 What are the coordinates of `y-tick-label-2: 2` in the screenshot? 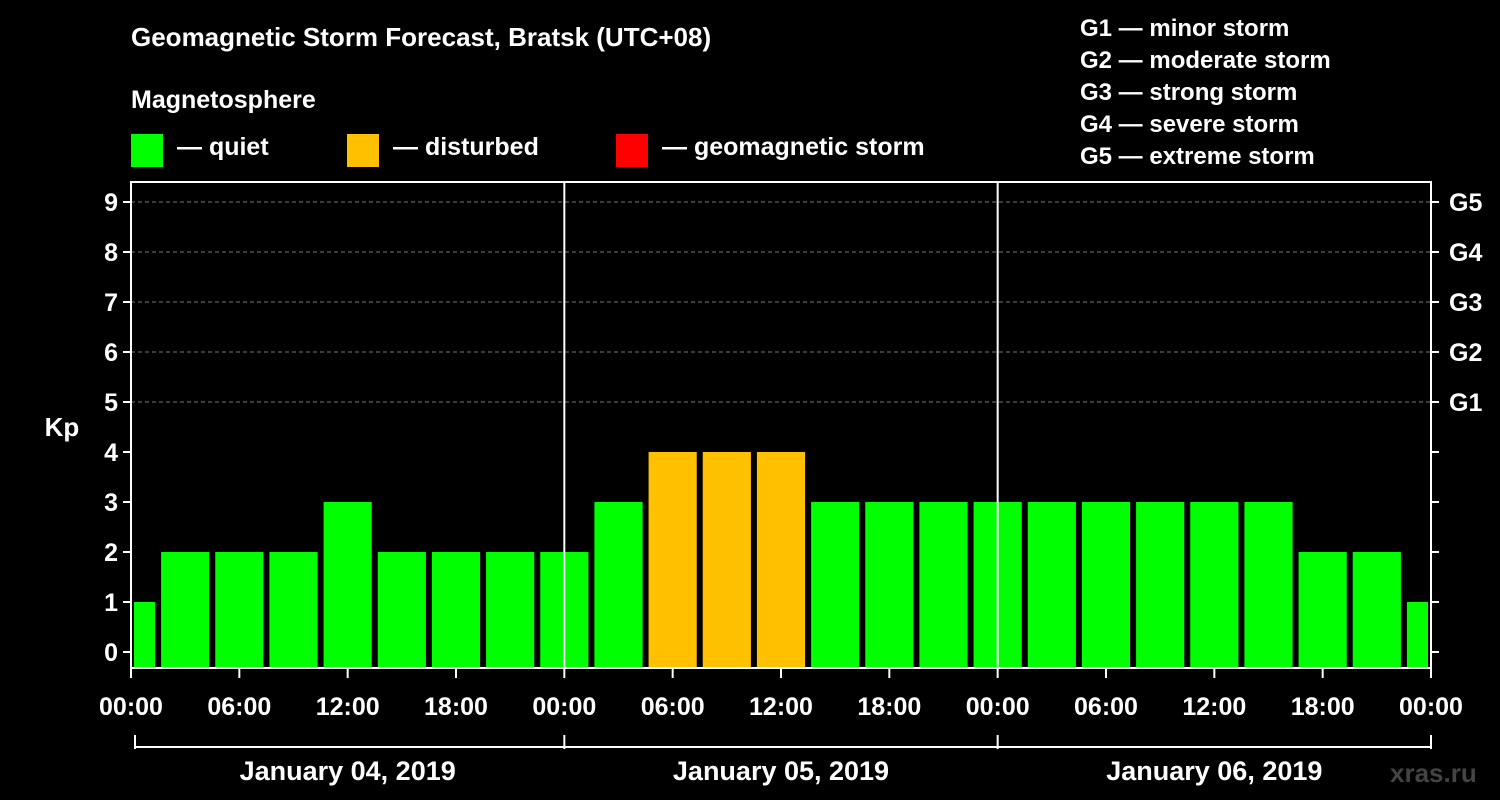 It's located at (111, 553).